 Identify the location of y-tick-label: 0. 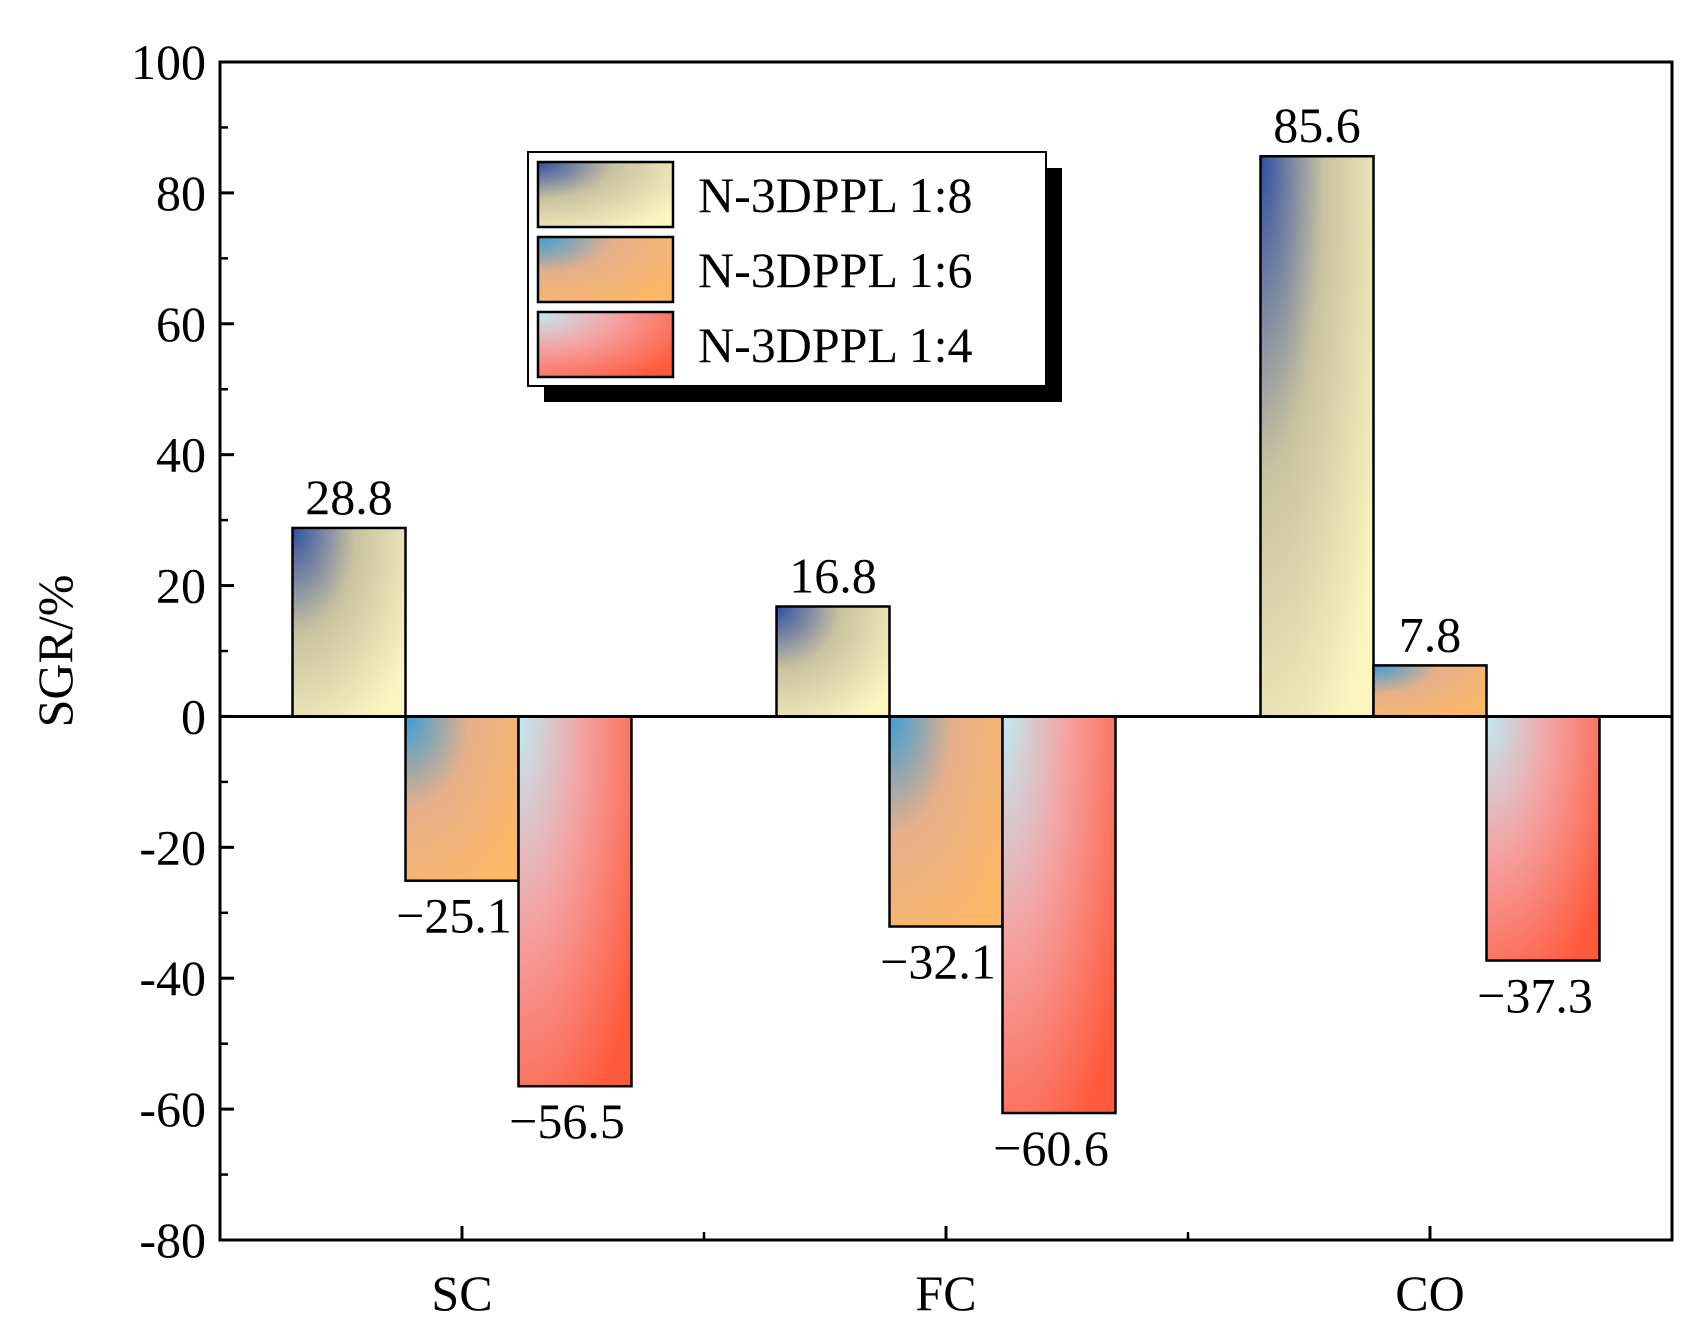
(193, 716).